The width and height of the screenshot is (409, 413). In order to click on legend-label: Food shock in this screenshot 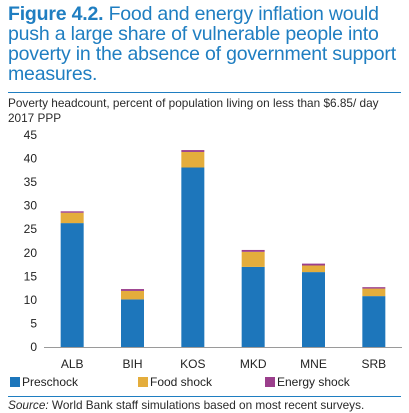, I will do `click(181, 382)`.